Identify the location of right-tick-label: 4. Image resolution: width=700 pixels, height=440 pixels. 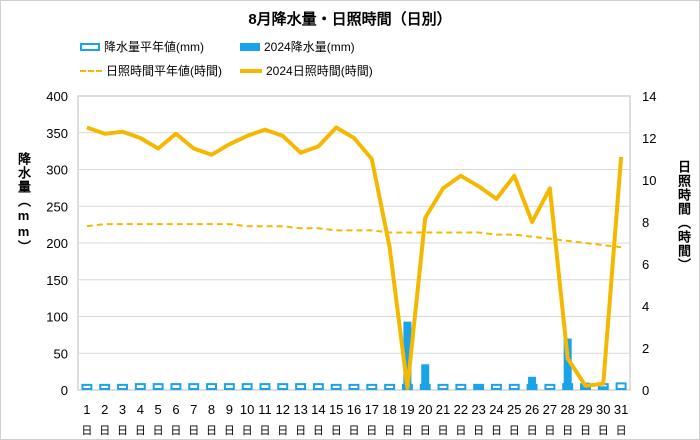
(645, 306).